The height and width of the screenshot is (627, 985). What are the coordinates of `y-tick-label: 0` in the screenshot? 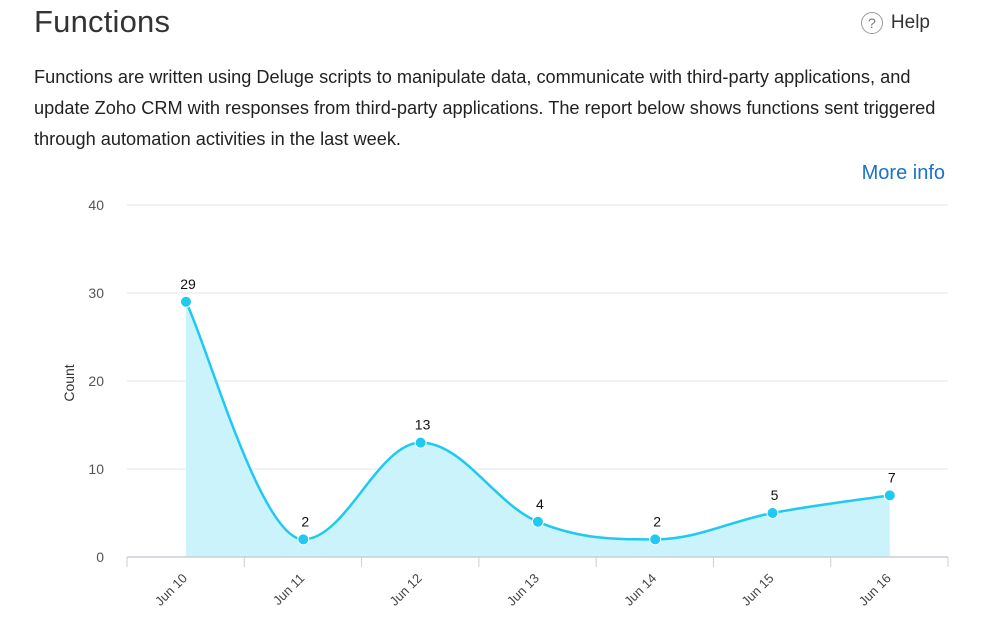 It's located at (100, 557).